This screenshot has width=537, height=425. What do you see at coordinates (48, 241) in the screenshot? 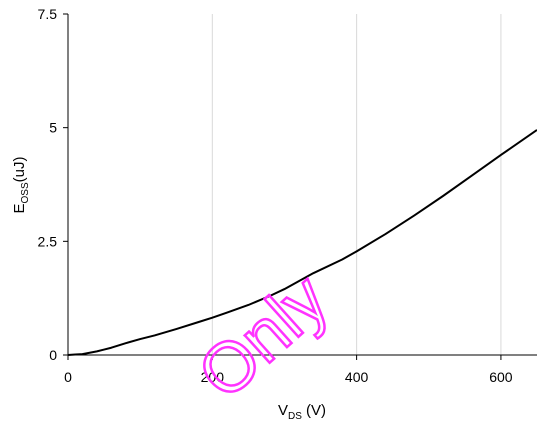
I see `y-tick-label-1: 2.5` at bounding box center [48, 241].